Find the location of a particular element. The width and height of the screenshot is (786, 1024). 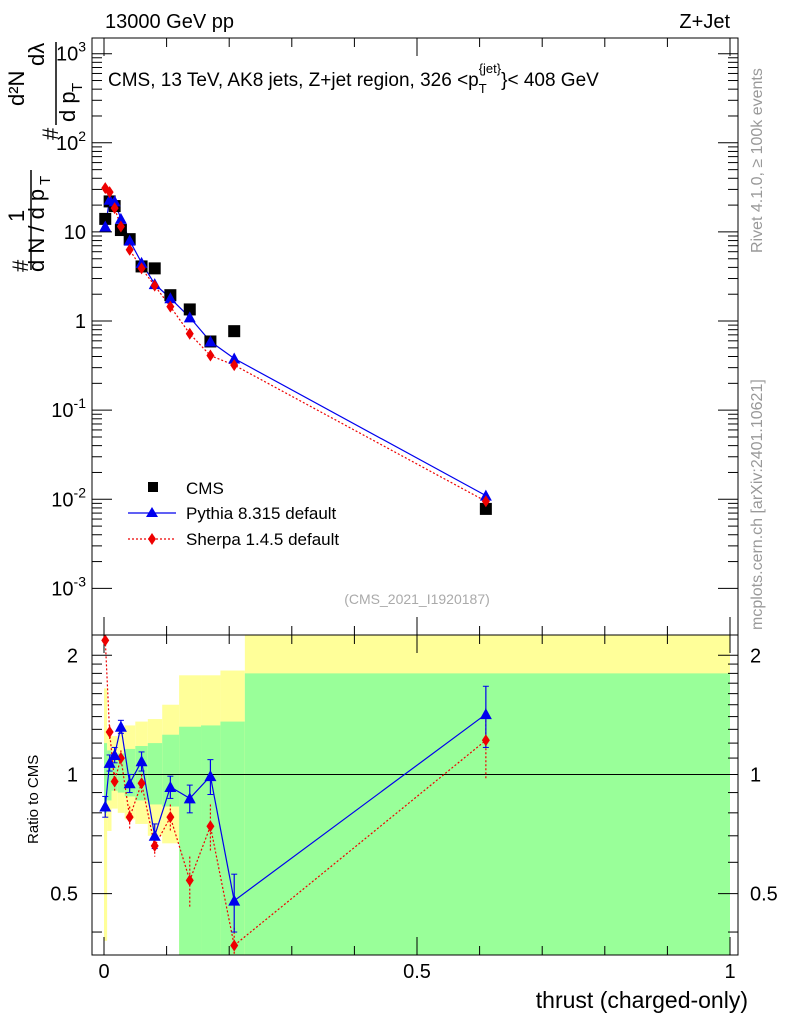

chart-title-post: }< 408 GeV is located at coordinates (550, 80).